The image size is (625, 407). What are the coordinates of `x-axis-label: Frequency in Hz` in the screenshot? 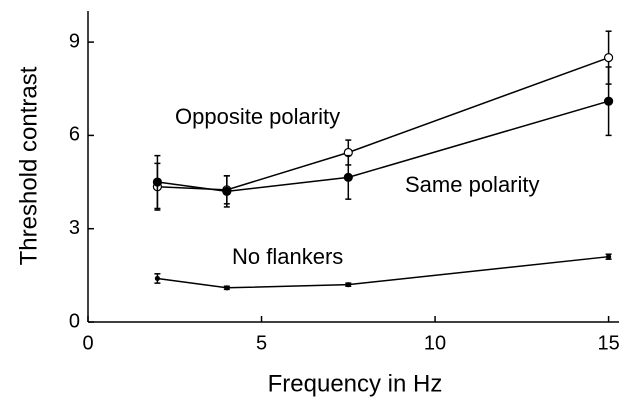 It's located at (355, 383).